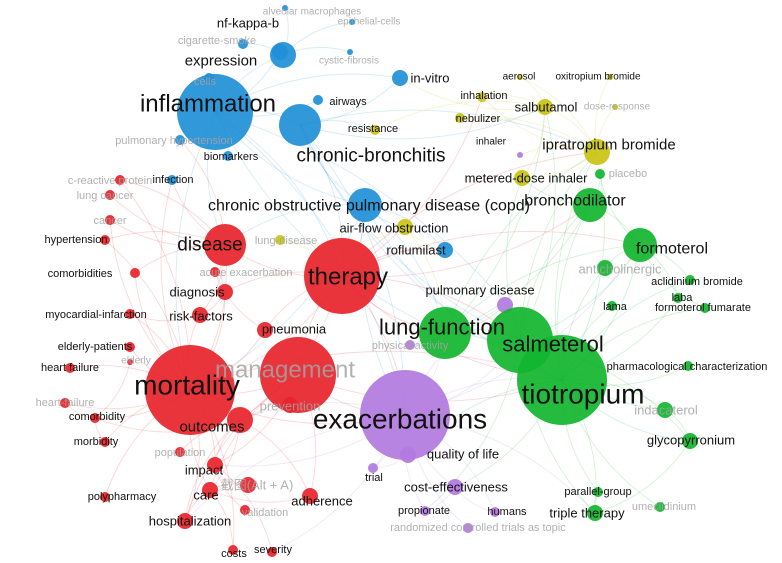 The height and width of the screenshot is (563, 782). Describe the element at coordinates (521, 242) in the screenshot. I see `link-lungfunction-ipratropium` at that location.